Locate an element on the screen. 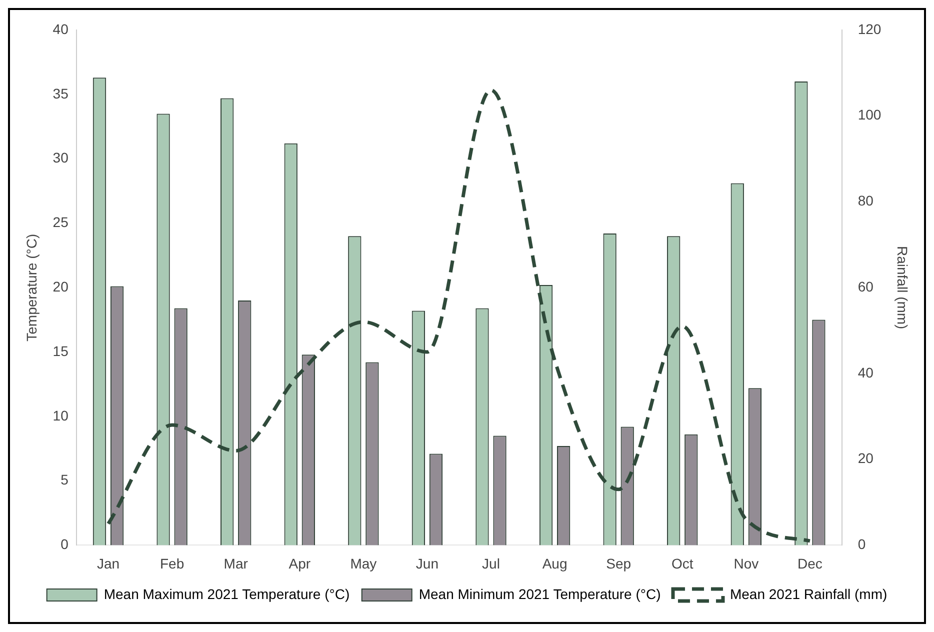 The height and width of the screenshot is (632, 934). y2-axis-title: Rainfall (mm) is located at coordinates (902, 288).